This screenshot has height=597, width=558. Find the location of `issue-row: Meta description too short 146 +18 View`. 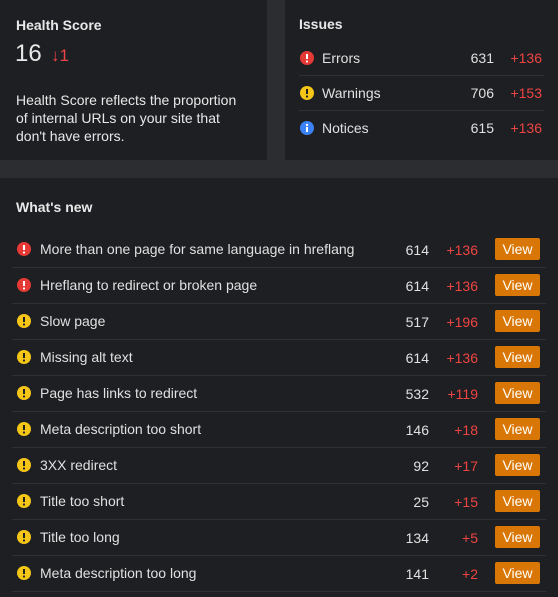

issue-row: Meta description too short 146 +18 View is located at coordinates (279, 429).